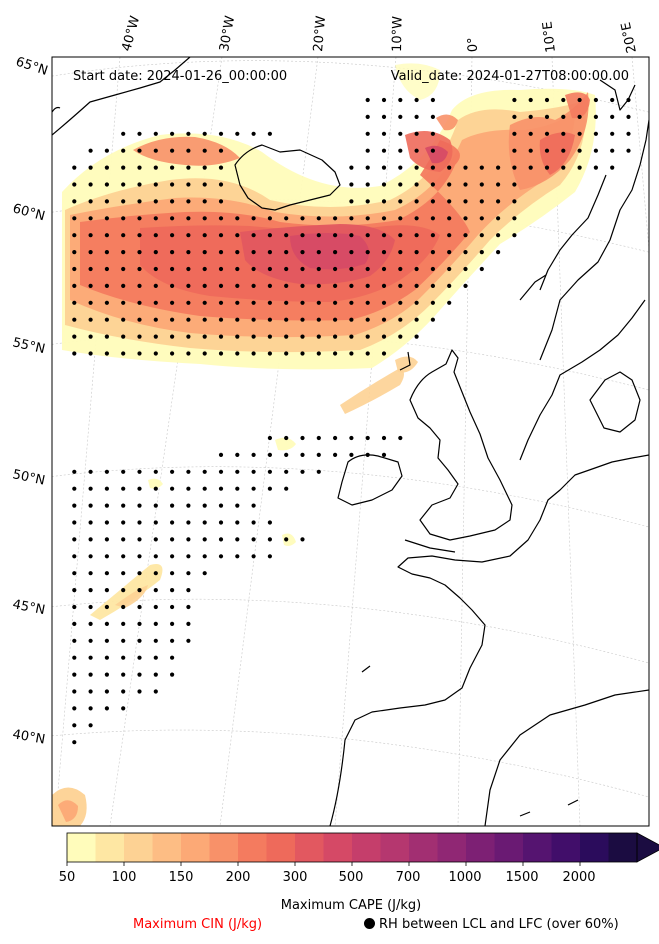 Image resolution: width=659 pixels, height=944 pixels. What do you see at coordinates (522, 877) in the screenshot?
I see `colorbar-tick: 1500` at bounding box center [522, 877].